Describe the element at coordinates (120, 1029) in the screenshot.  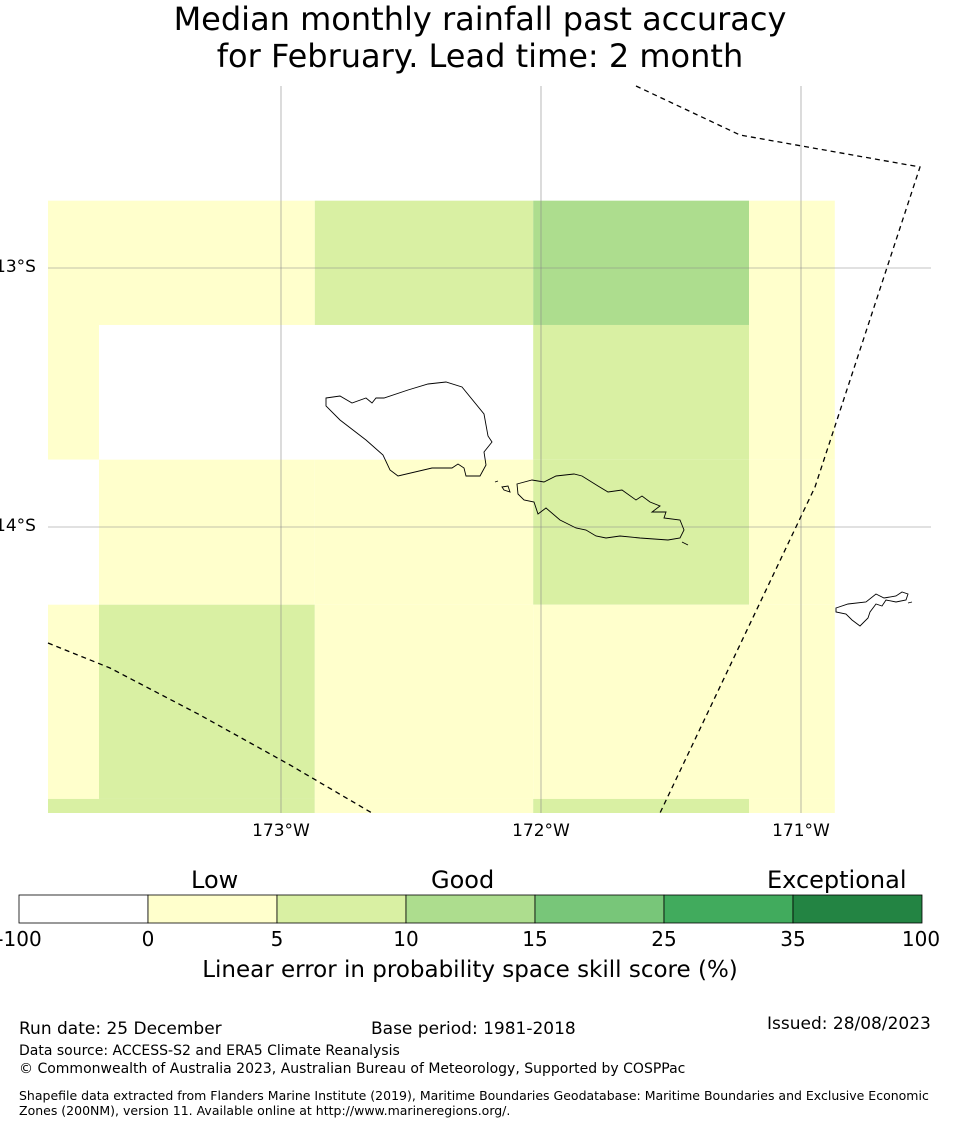
I see `run-date: Run date: 25 December` at that location.